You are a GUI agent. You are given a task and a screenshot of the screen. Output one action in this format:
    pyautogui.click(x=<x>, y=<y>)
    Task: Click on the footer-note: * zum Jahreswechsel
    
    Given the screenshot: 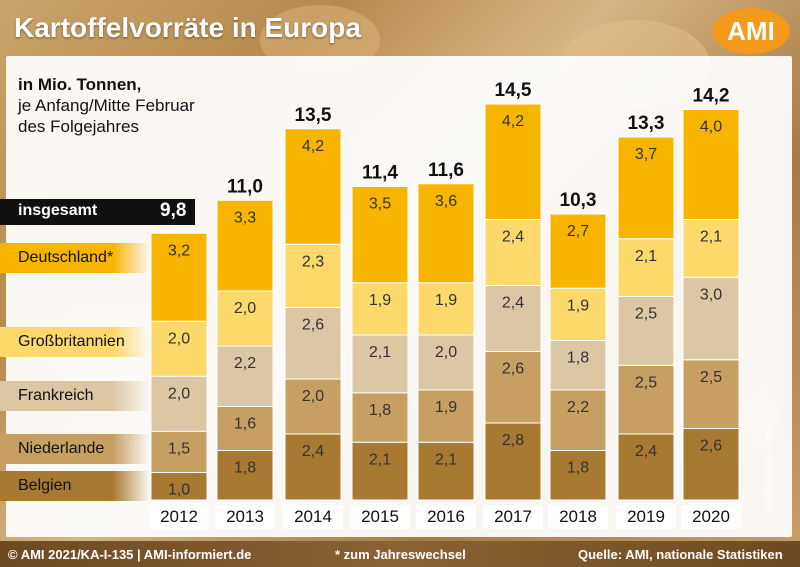 What is the action you would take?
    pyautogui.click(x=400, y=554)
    